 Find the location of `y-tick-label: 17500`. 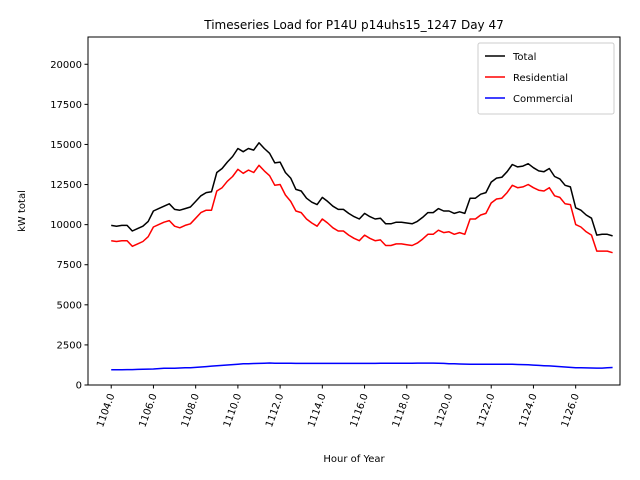

y-tick-label: 17500 is located at coordinates (66, 105).